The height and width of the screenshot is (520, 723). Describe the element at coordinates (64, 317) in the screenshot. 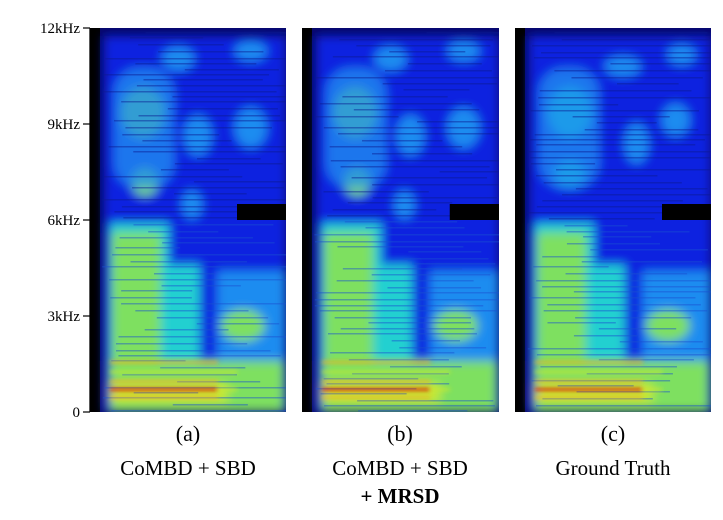

I see `y-tick-label: 3kHz` at that location.